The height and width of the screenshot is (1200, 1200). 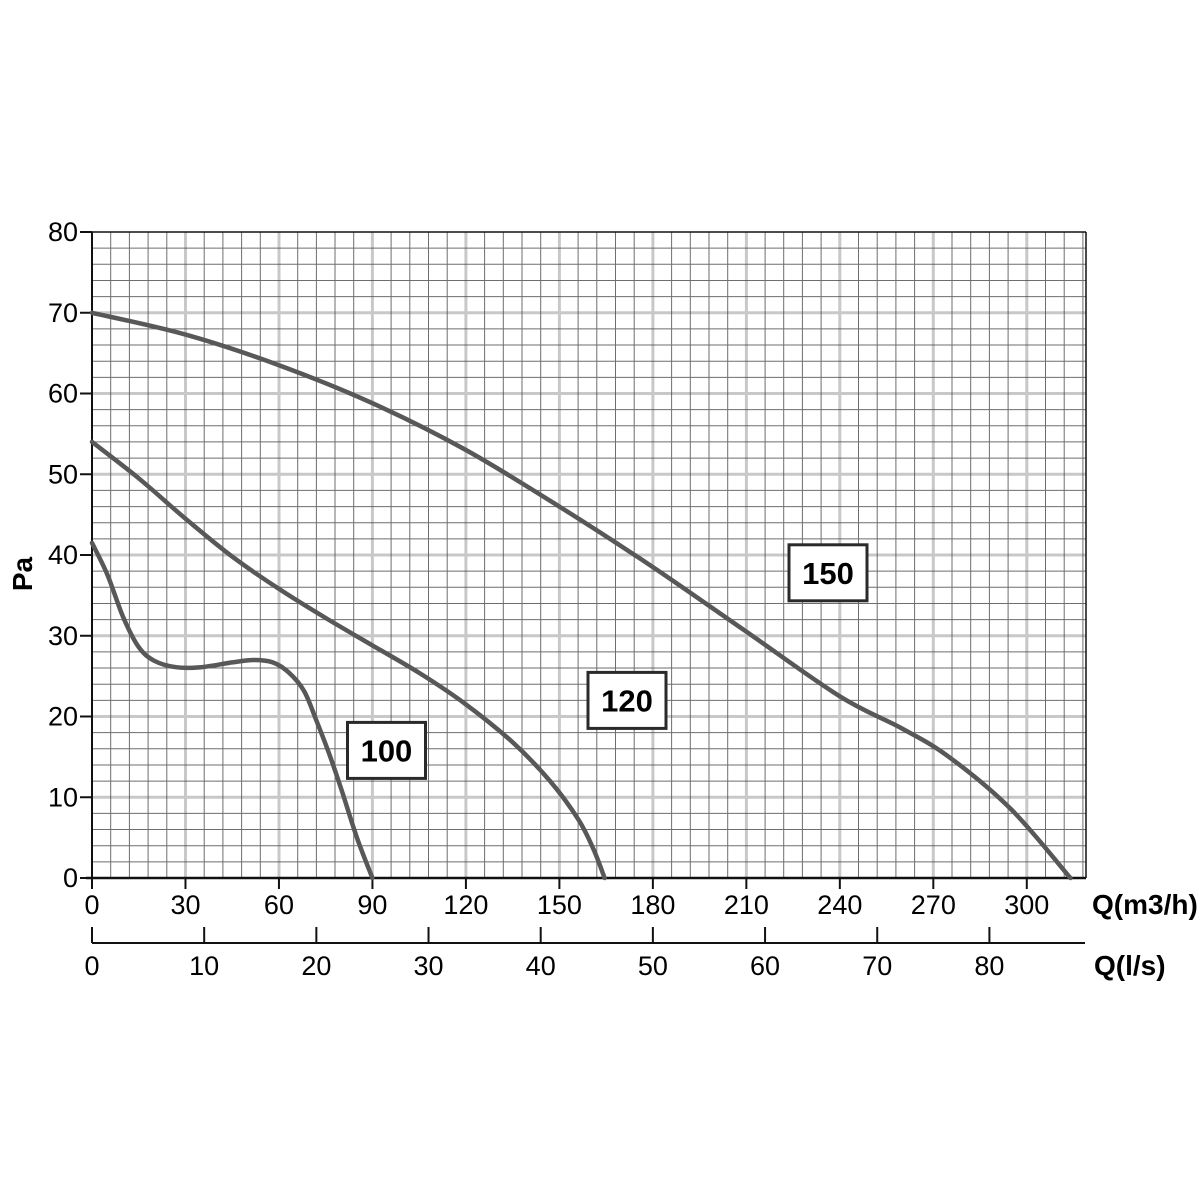 What do you see at coordinates (933, 905) in the screenshot?
I see `x-tick-label-m3h: 270` at bounding box center [933, 905].